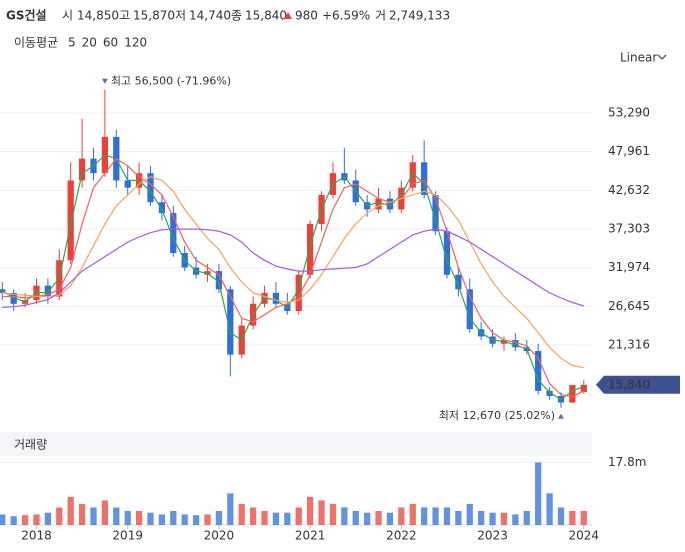 This screenshot has height=552, width=685. I want to click on x-tick-label: 2019, so click(127, 536).